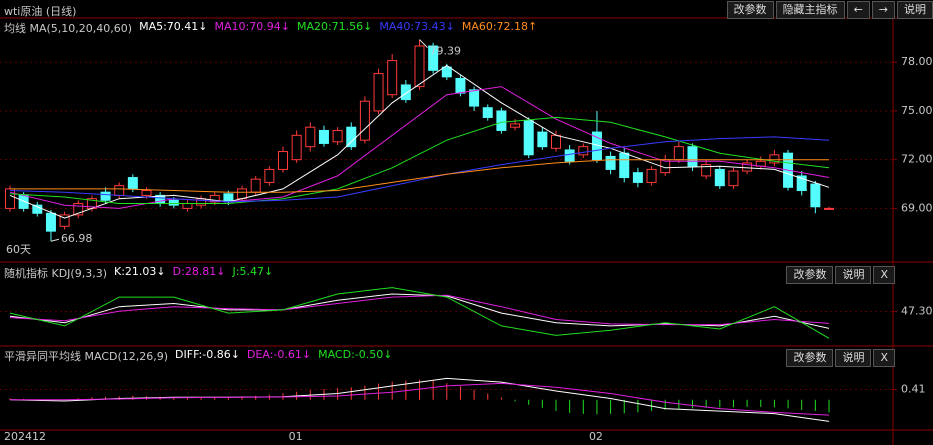  I want to click on y-tick-label: 72.00, so click(917, 159).